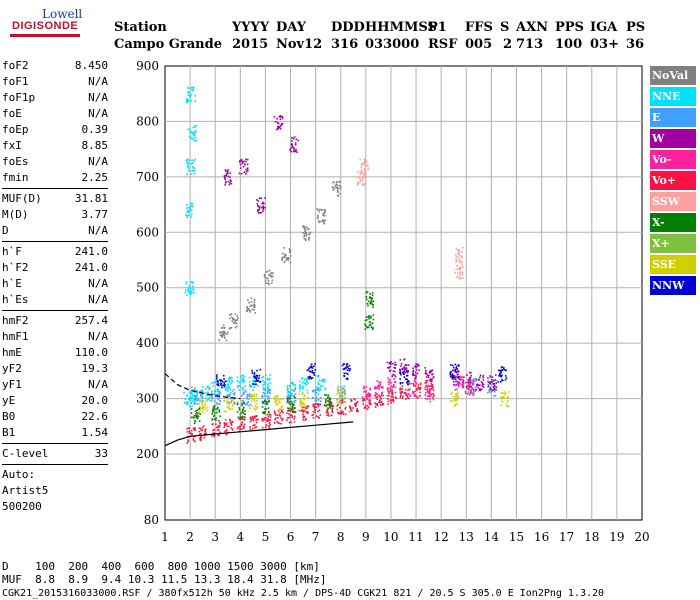 The height and width of the screenshot is (600, 700). Describe the element at coordinates (251, 27) in the screenshot. I see `header-label-1: YYYY` at that location.